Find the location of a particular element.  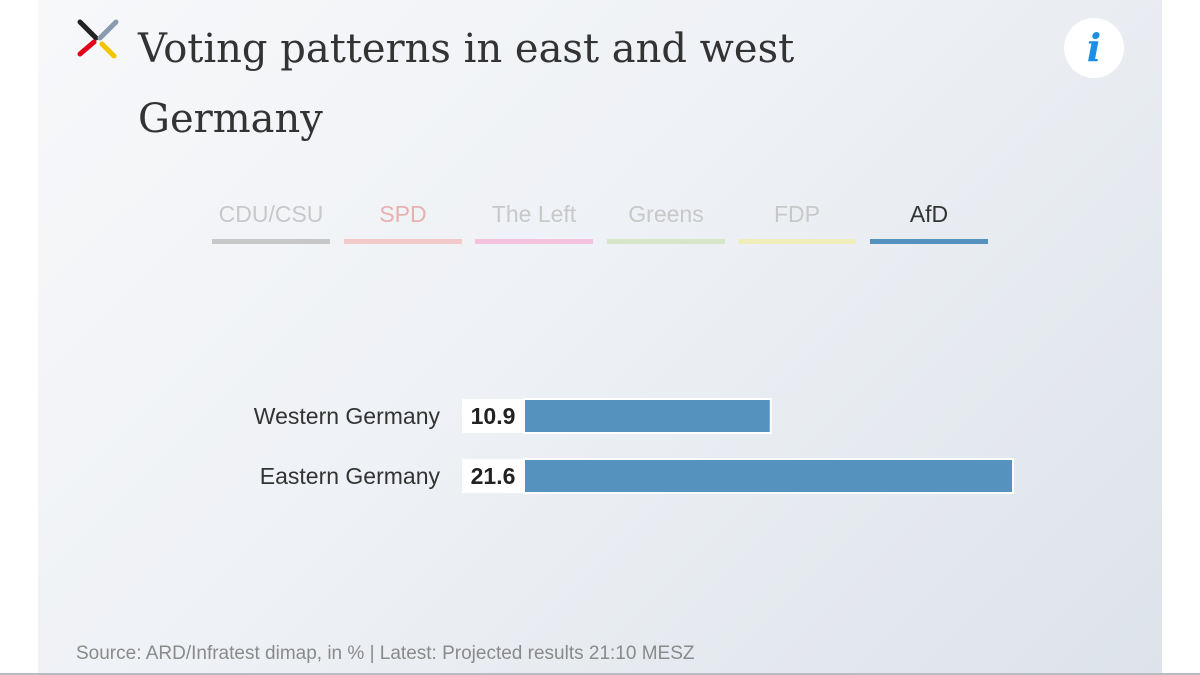

tab-greens: Greens is located at coordinates (666, 222).